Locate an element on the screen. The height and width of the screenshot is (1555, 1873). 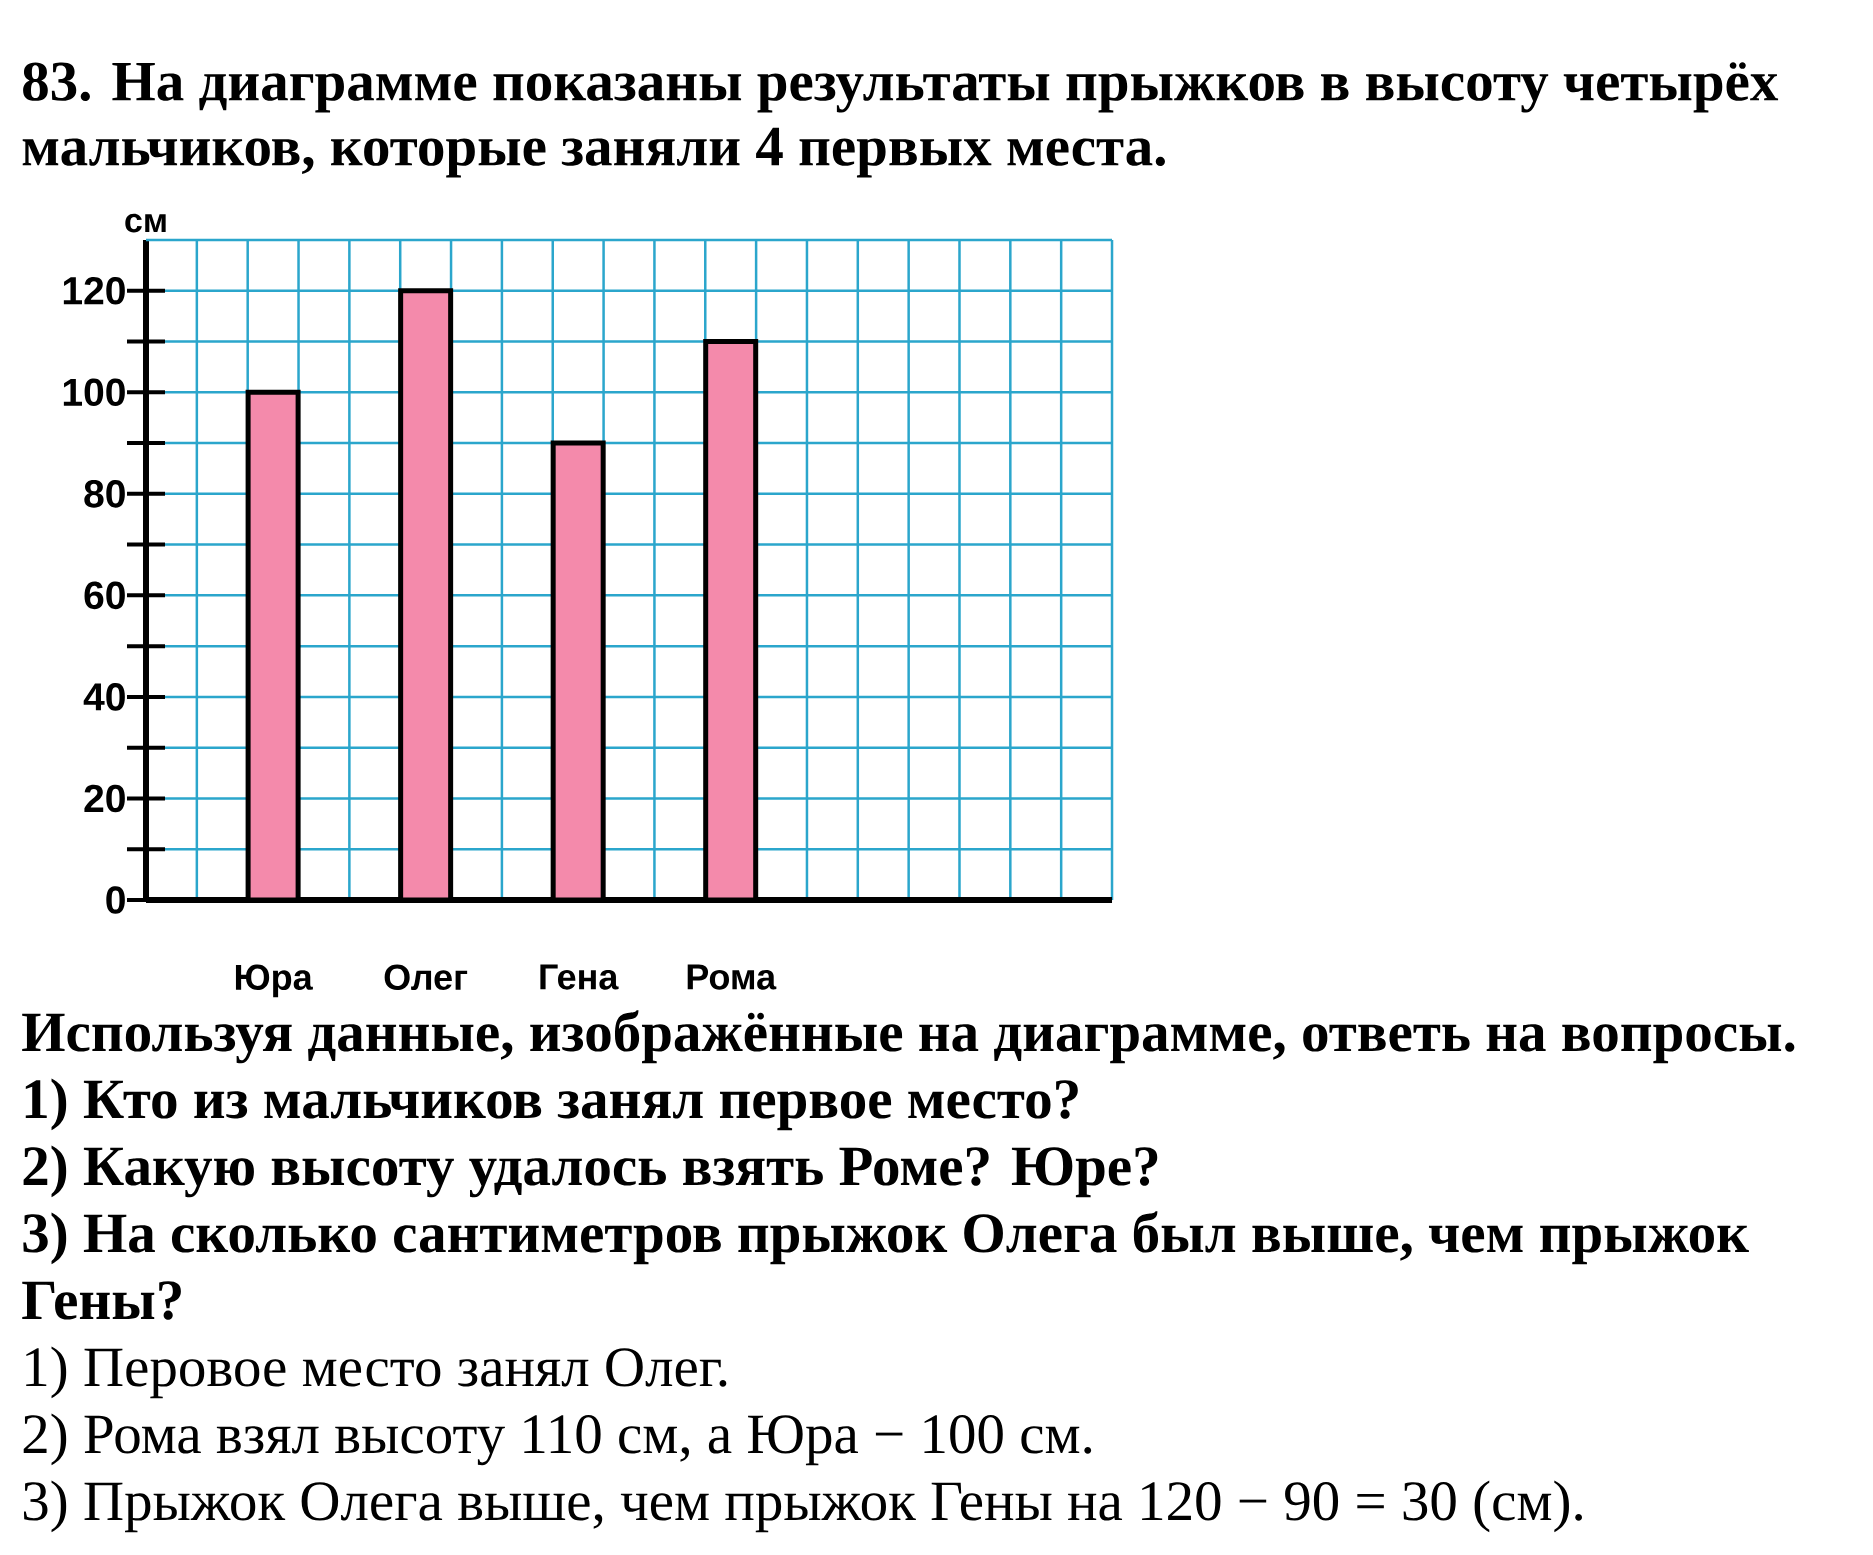
y-tick-label: 20 is located at coordinates (104, 798).